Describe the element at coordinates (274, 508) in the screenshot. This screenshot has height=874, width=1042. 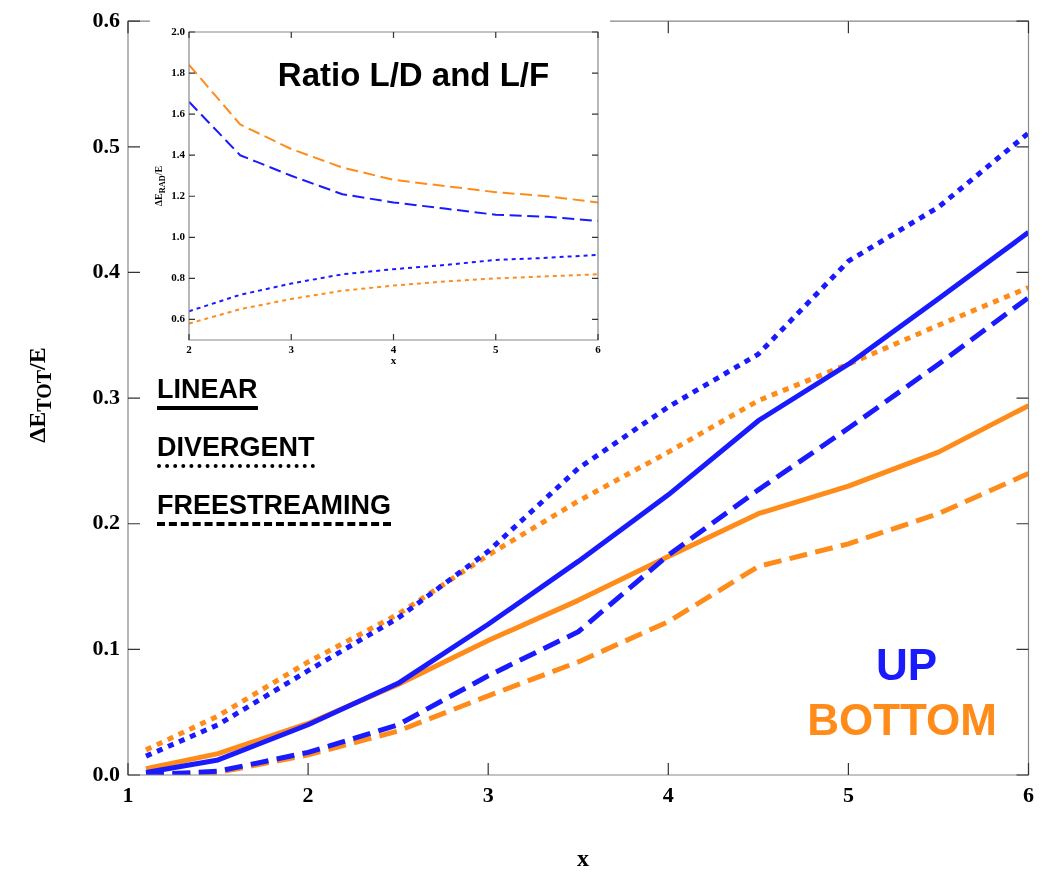
I see `annotation: FREESTREAMING` at that location.